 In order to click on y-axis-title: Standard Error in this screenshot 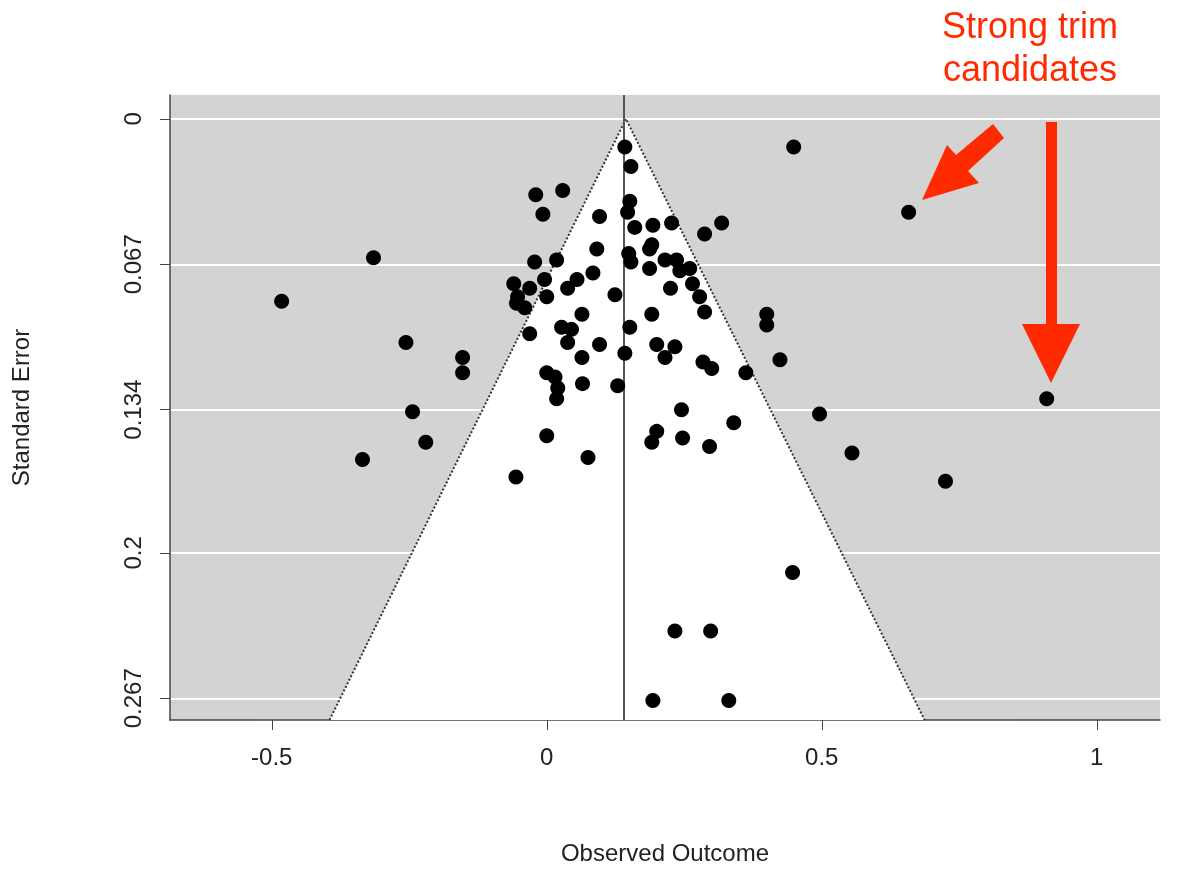, I will do `click(20, 407)`.